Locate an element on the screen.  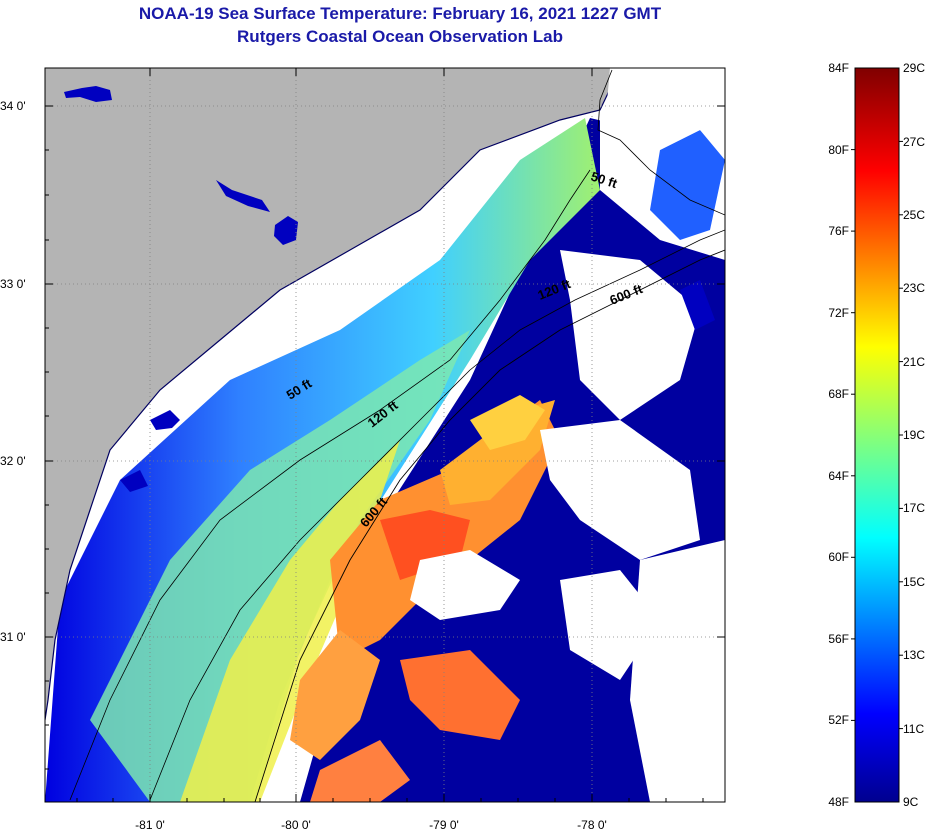
colorbar-f-label: 48F is located at coordinates (838, 802).